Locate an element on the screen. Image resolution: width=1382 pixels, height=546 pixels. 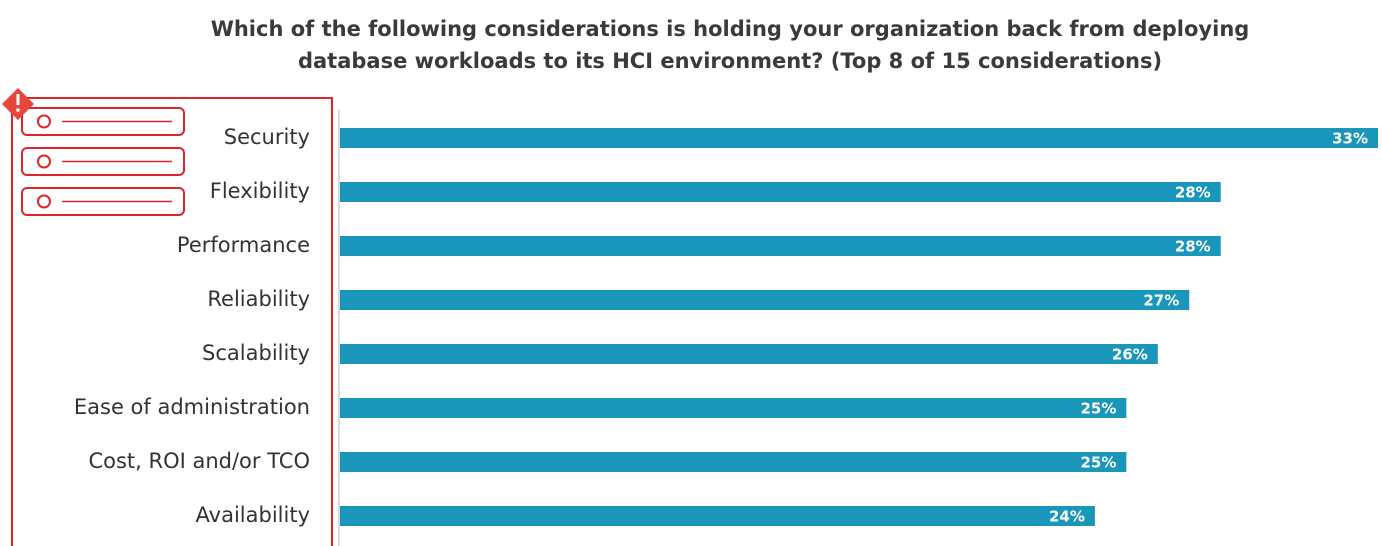
category-label: Scalability is located at coordinates (256, 353).